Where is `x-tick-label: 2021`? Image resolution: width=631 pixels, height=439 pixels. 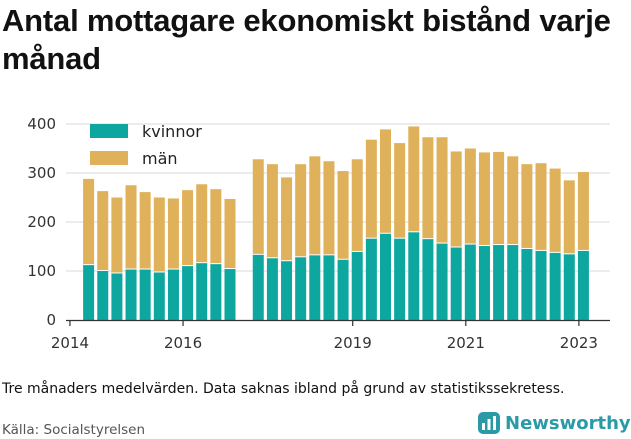 x-tick-label: 2021 is located at coordinates (466, 343).